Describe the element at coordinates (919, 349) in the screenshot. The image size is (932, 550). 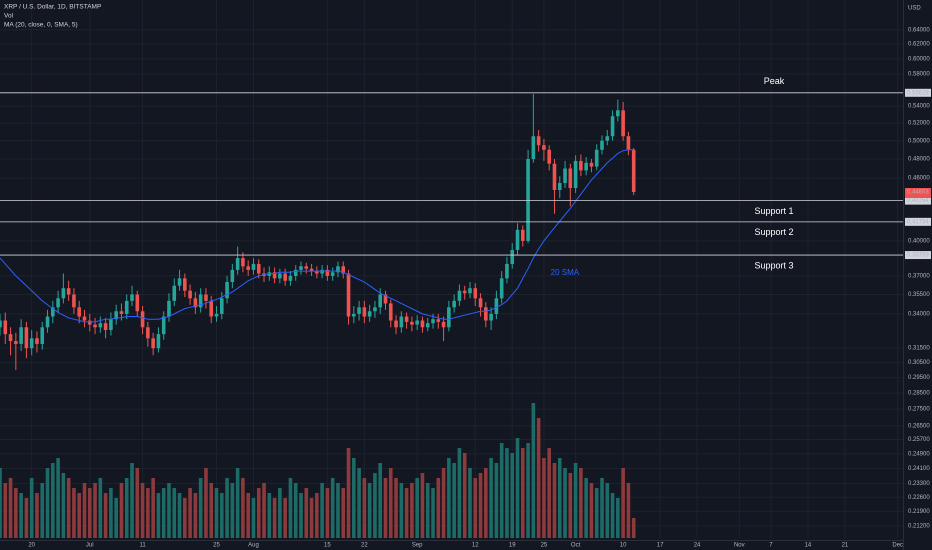
I see `y-tick-label: 0.31500` at that location.